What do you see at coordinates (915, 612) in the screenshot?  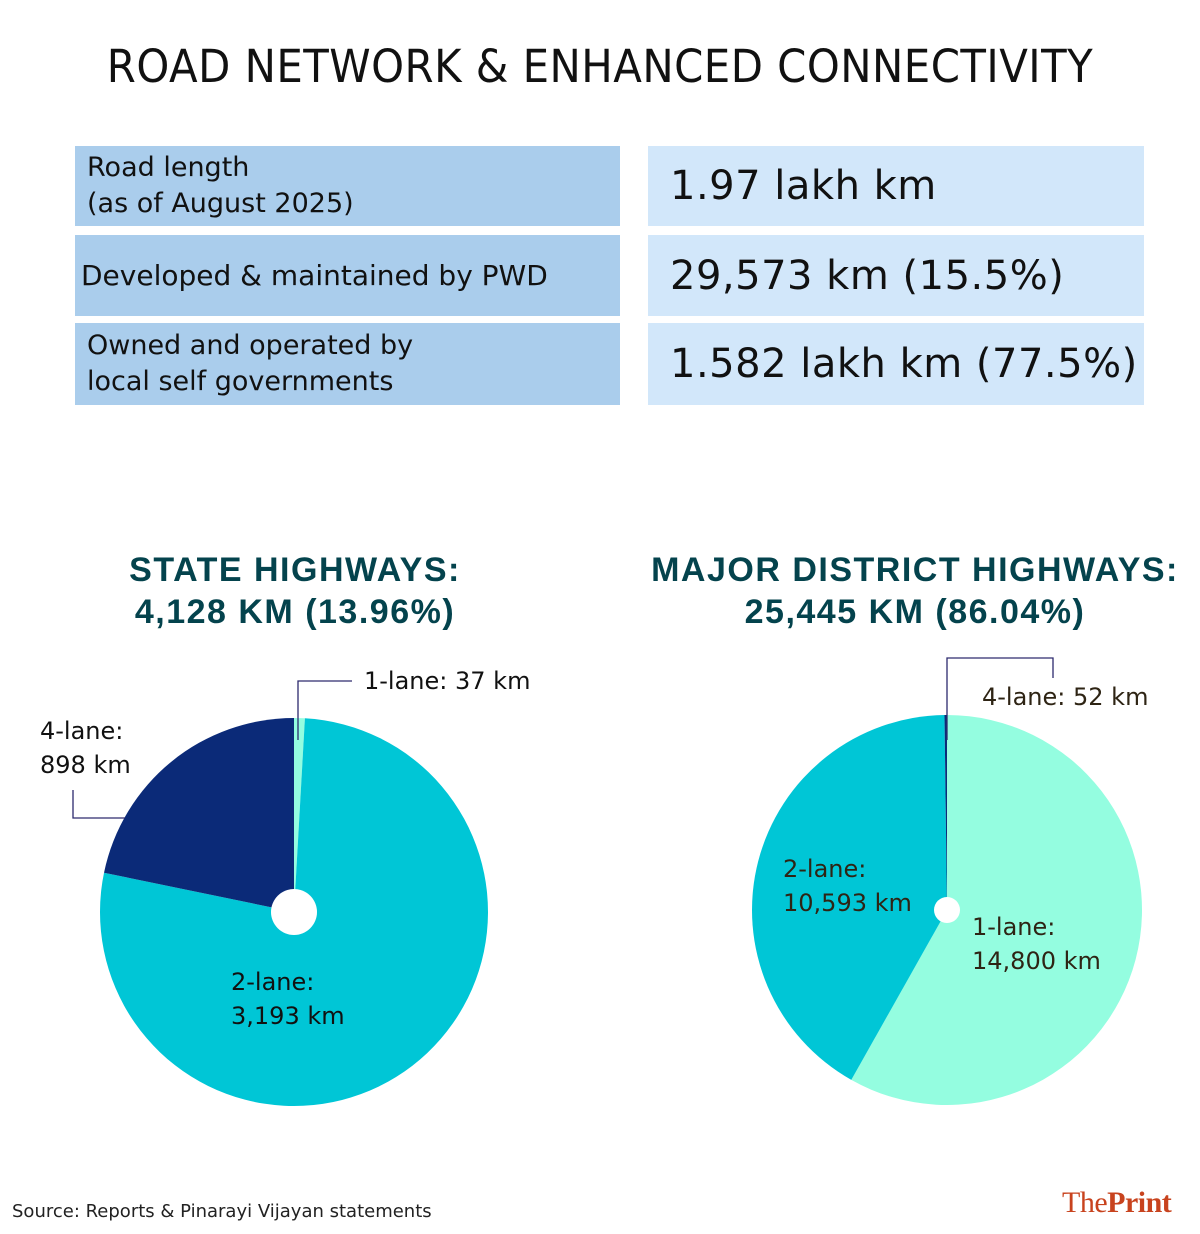 I see `mdr-title-line2: 25,445 KM (86.04%)` at bounding box center [915, 612].